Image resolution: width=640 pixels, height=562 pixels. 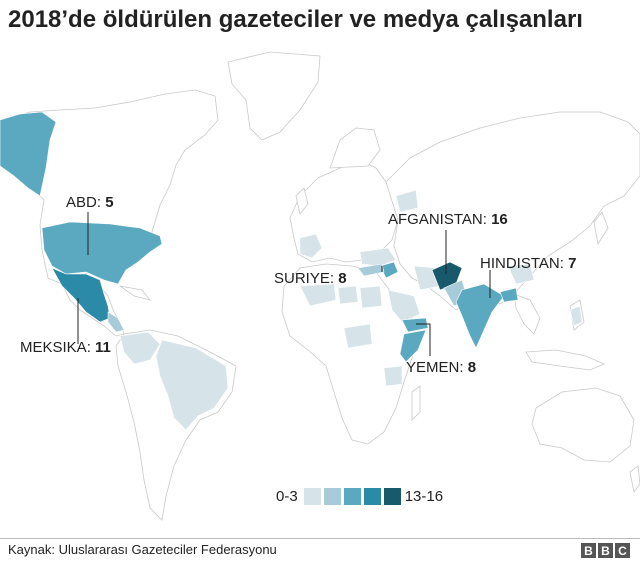 What do you see at coordinates (588, 550) in the screenshot?
I see `logo-letter-1: B` at bounding box center [588, 550].